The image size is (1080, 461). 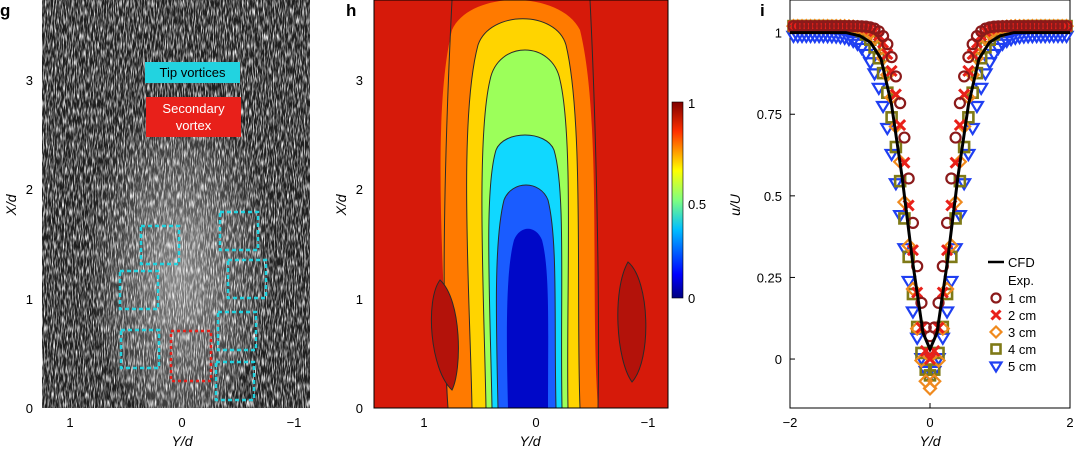 What do you see at coordinates (11, 204) in the screenshot?
I see `panel-g-y-axis-label: X/d` at bounding box center [11, 204].